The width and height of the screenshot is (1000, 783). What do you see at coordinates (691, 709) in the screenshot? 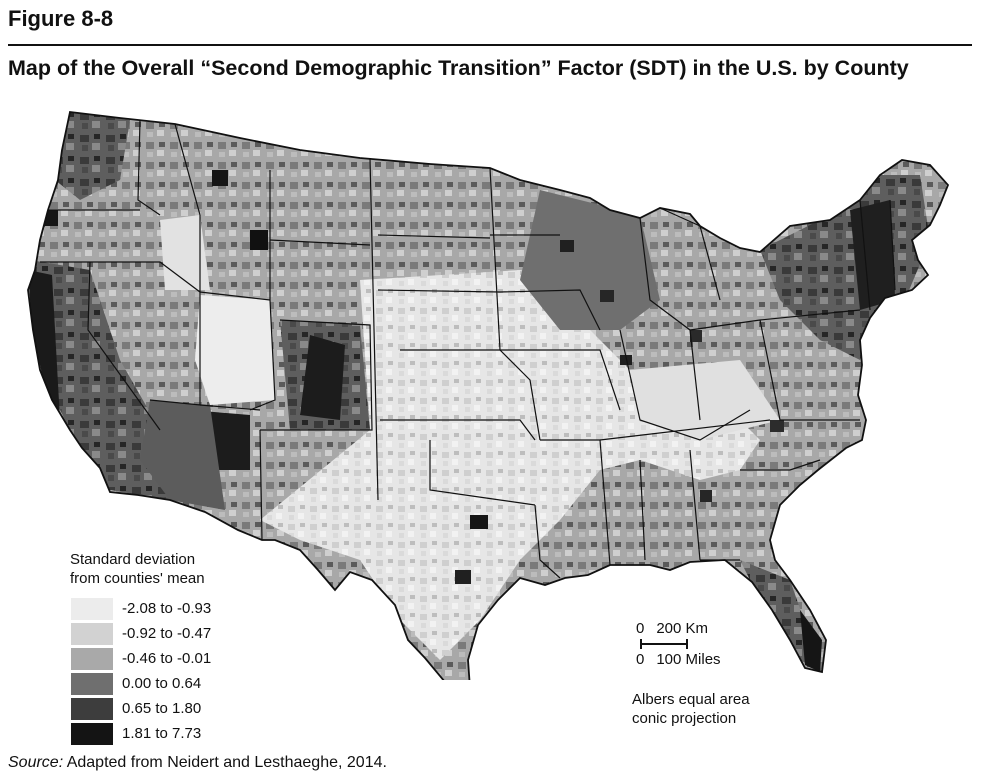
I see `projection-note: Albers equal area conic projection` at bounding box center [691, 709].